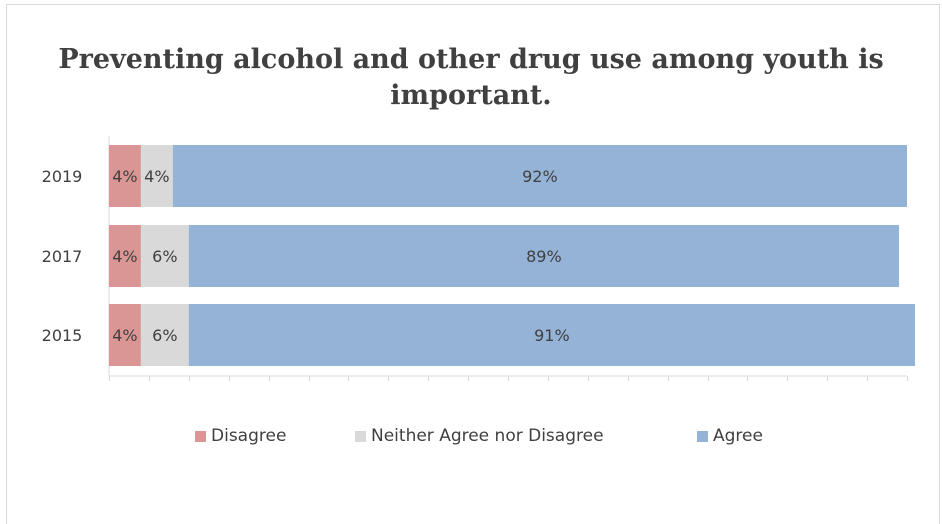 The height and width of the screenshot is (524, 942). What do you see at coordinates (249, 436) in the screenshot?
I see `legend-label-disagree: Disagree` at bounding box center [249, 436].